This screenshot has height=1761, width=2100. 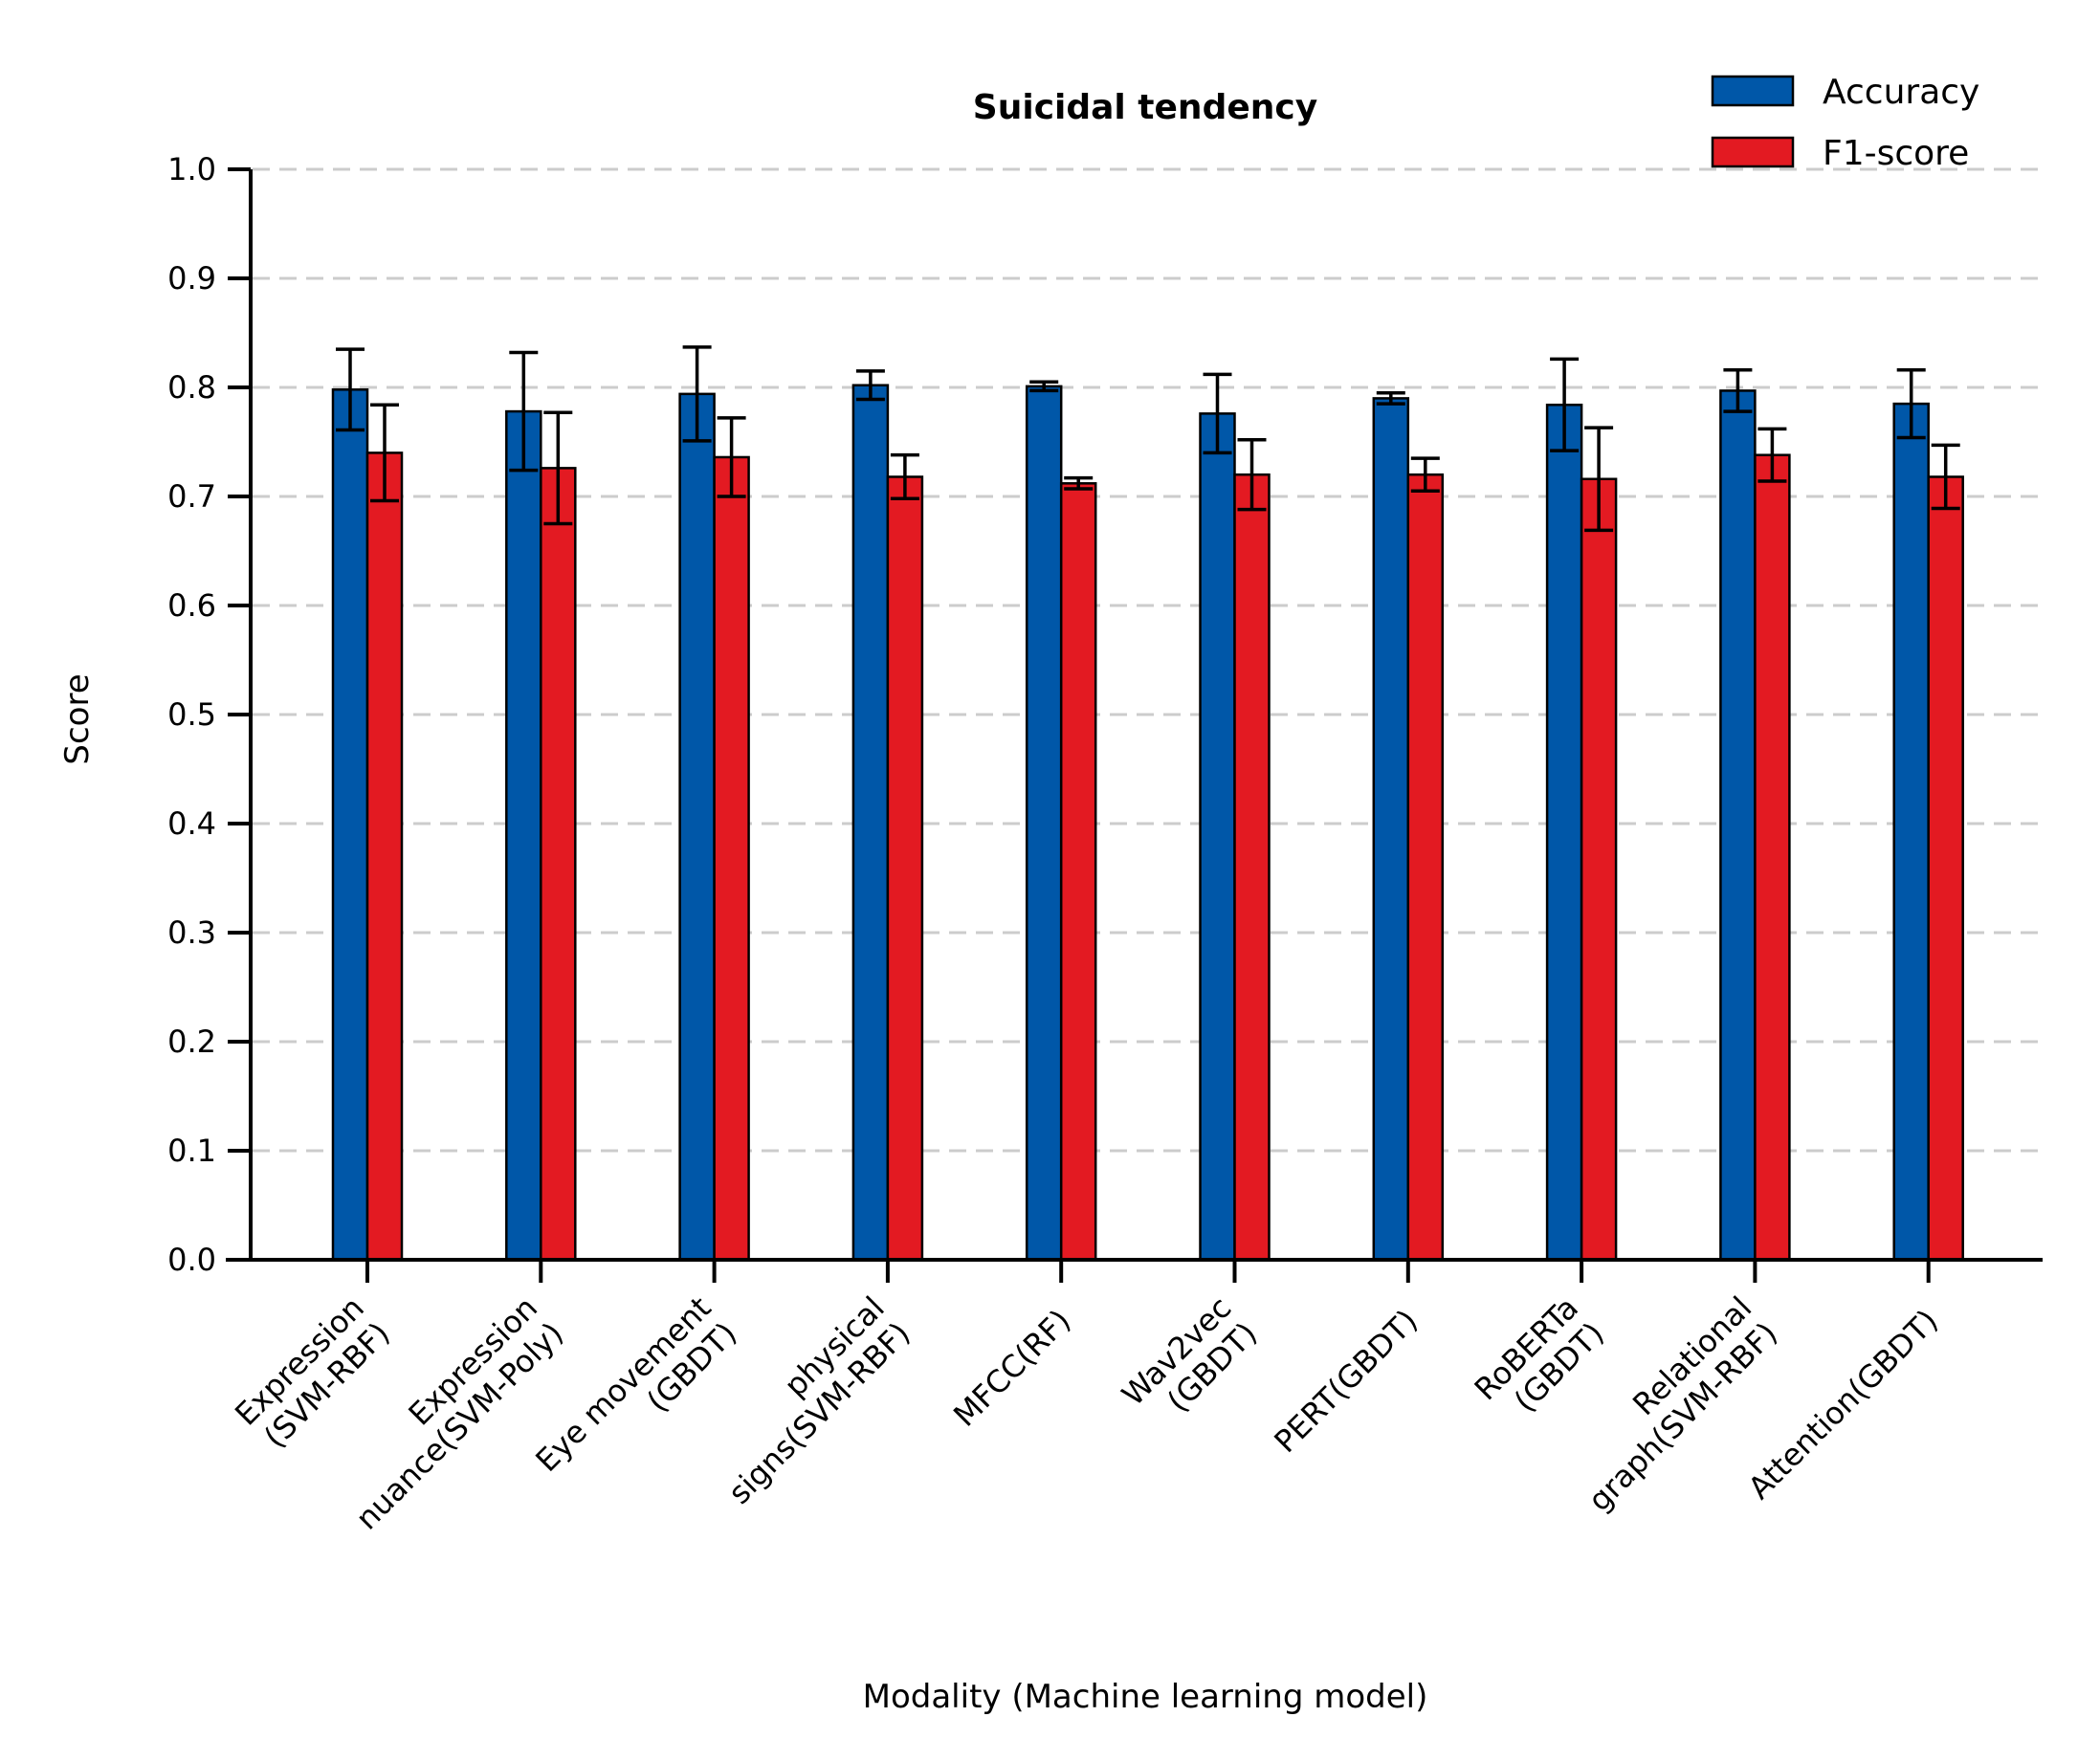 What do you see at coordinates (1753, 91) in the screenshot?
I see `legend-swatch-accuracy` at bounding box center [1753, 91].